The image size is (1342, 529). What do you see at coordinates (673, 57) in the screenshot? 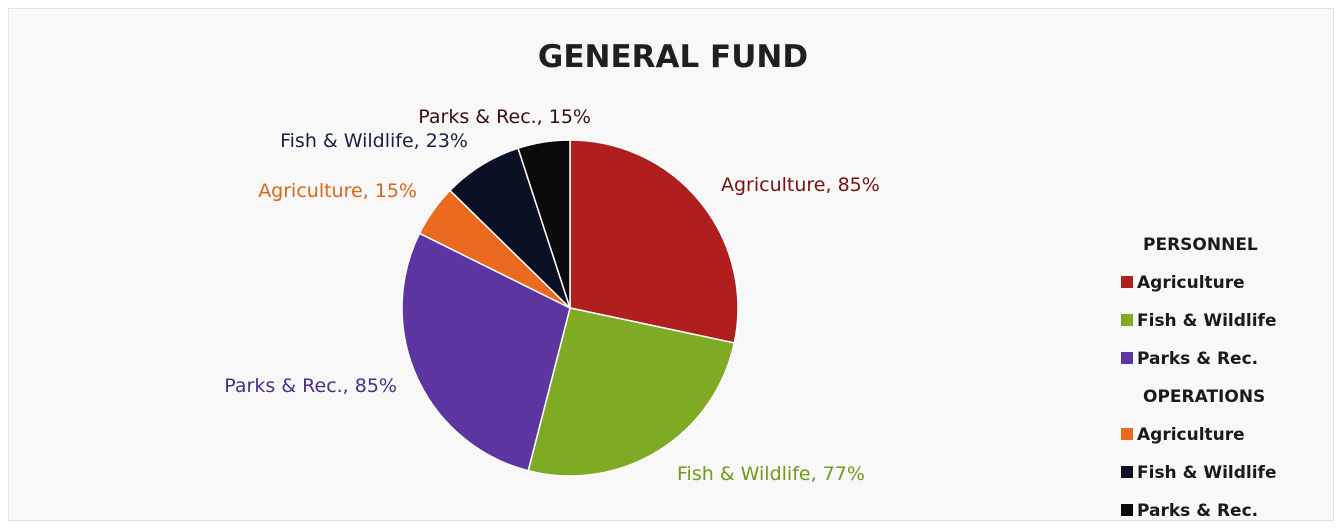
I see `chart-title: GENERAL FUND` at bounding box center [673, 57].